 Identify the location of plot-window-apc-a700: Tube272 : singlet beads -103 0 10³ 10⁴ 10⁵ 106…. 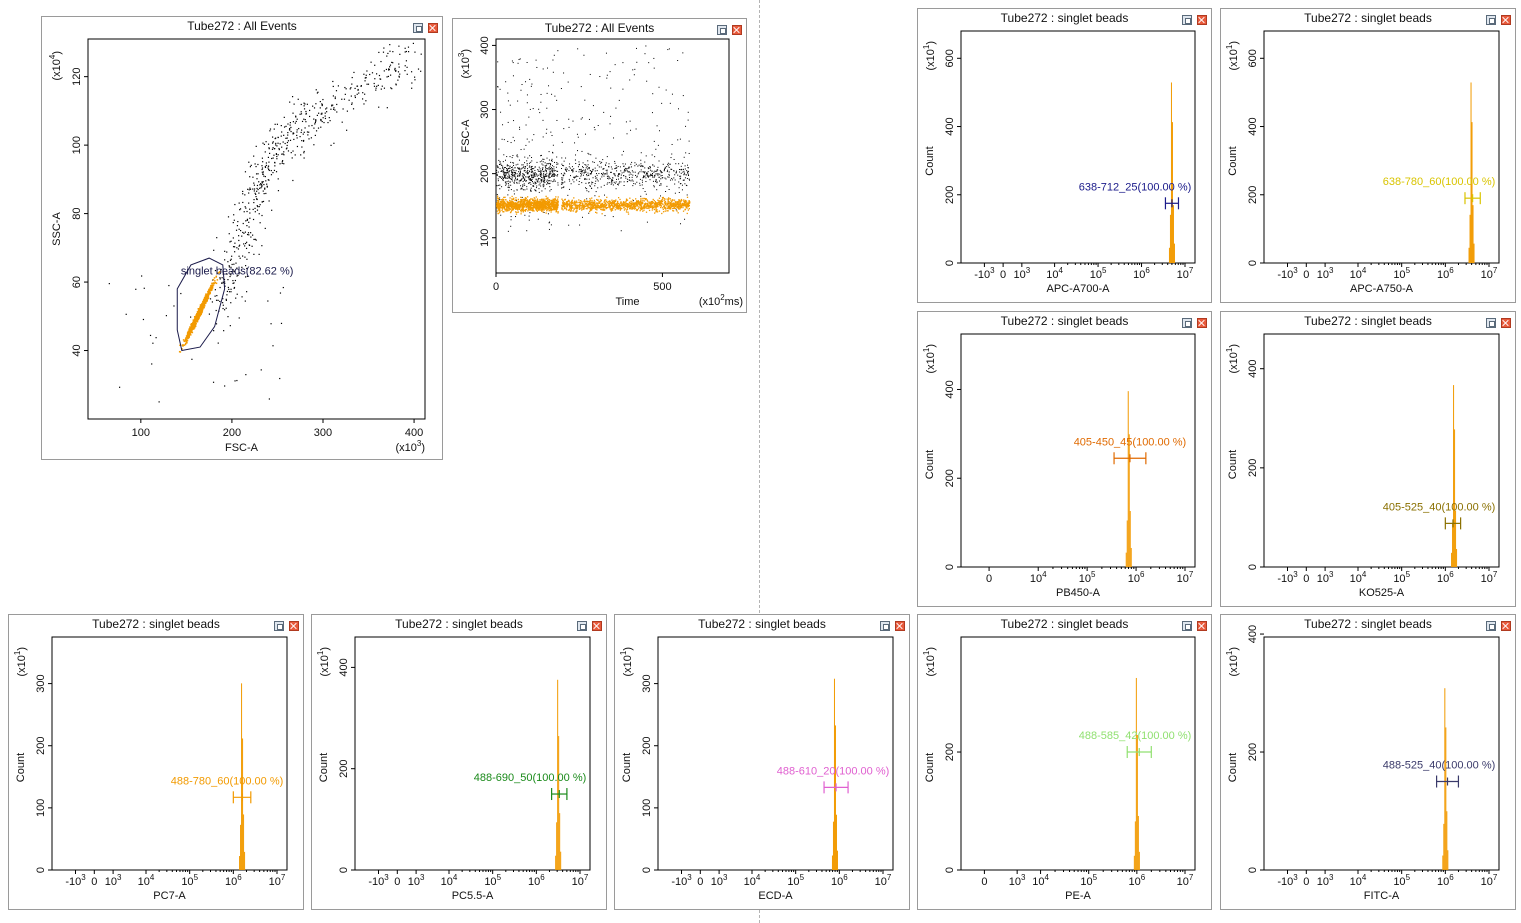
(1064, 155).